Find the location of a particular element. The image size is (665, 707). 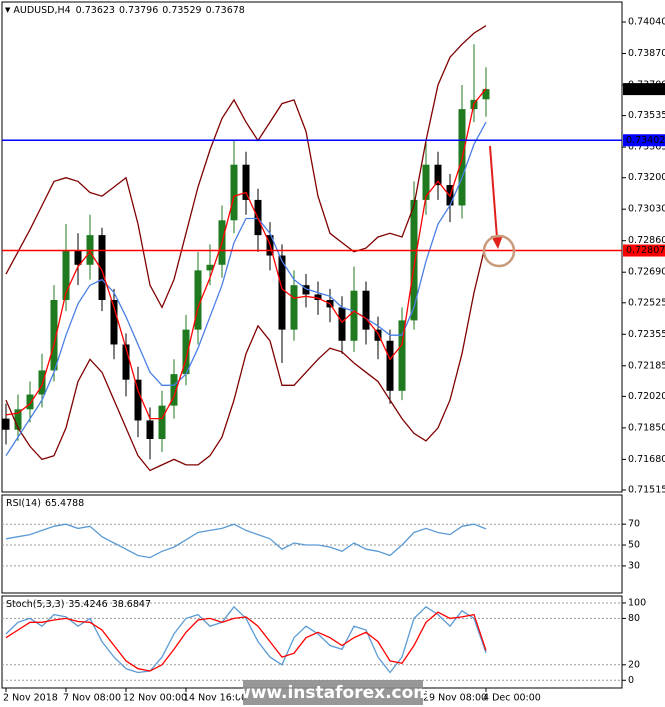

arrow-head is located at coordinates (497, 242).